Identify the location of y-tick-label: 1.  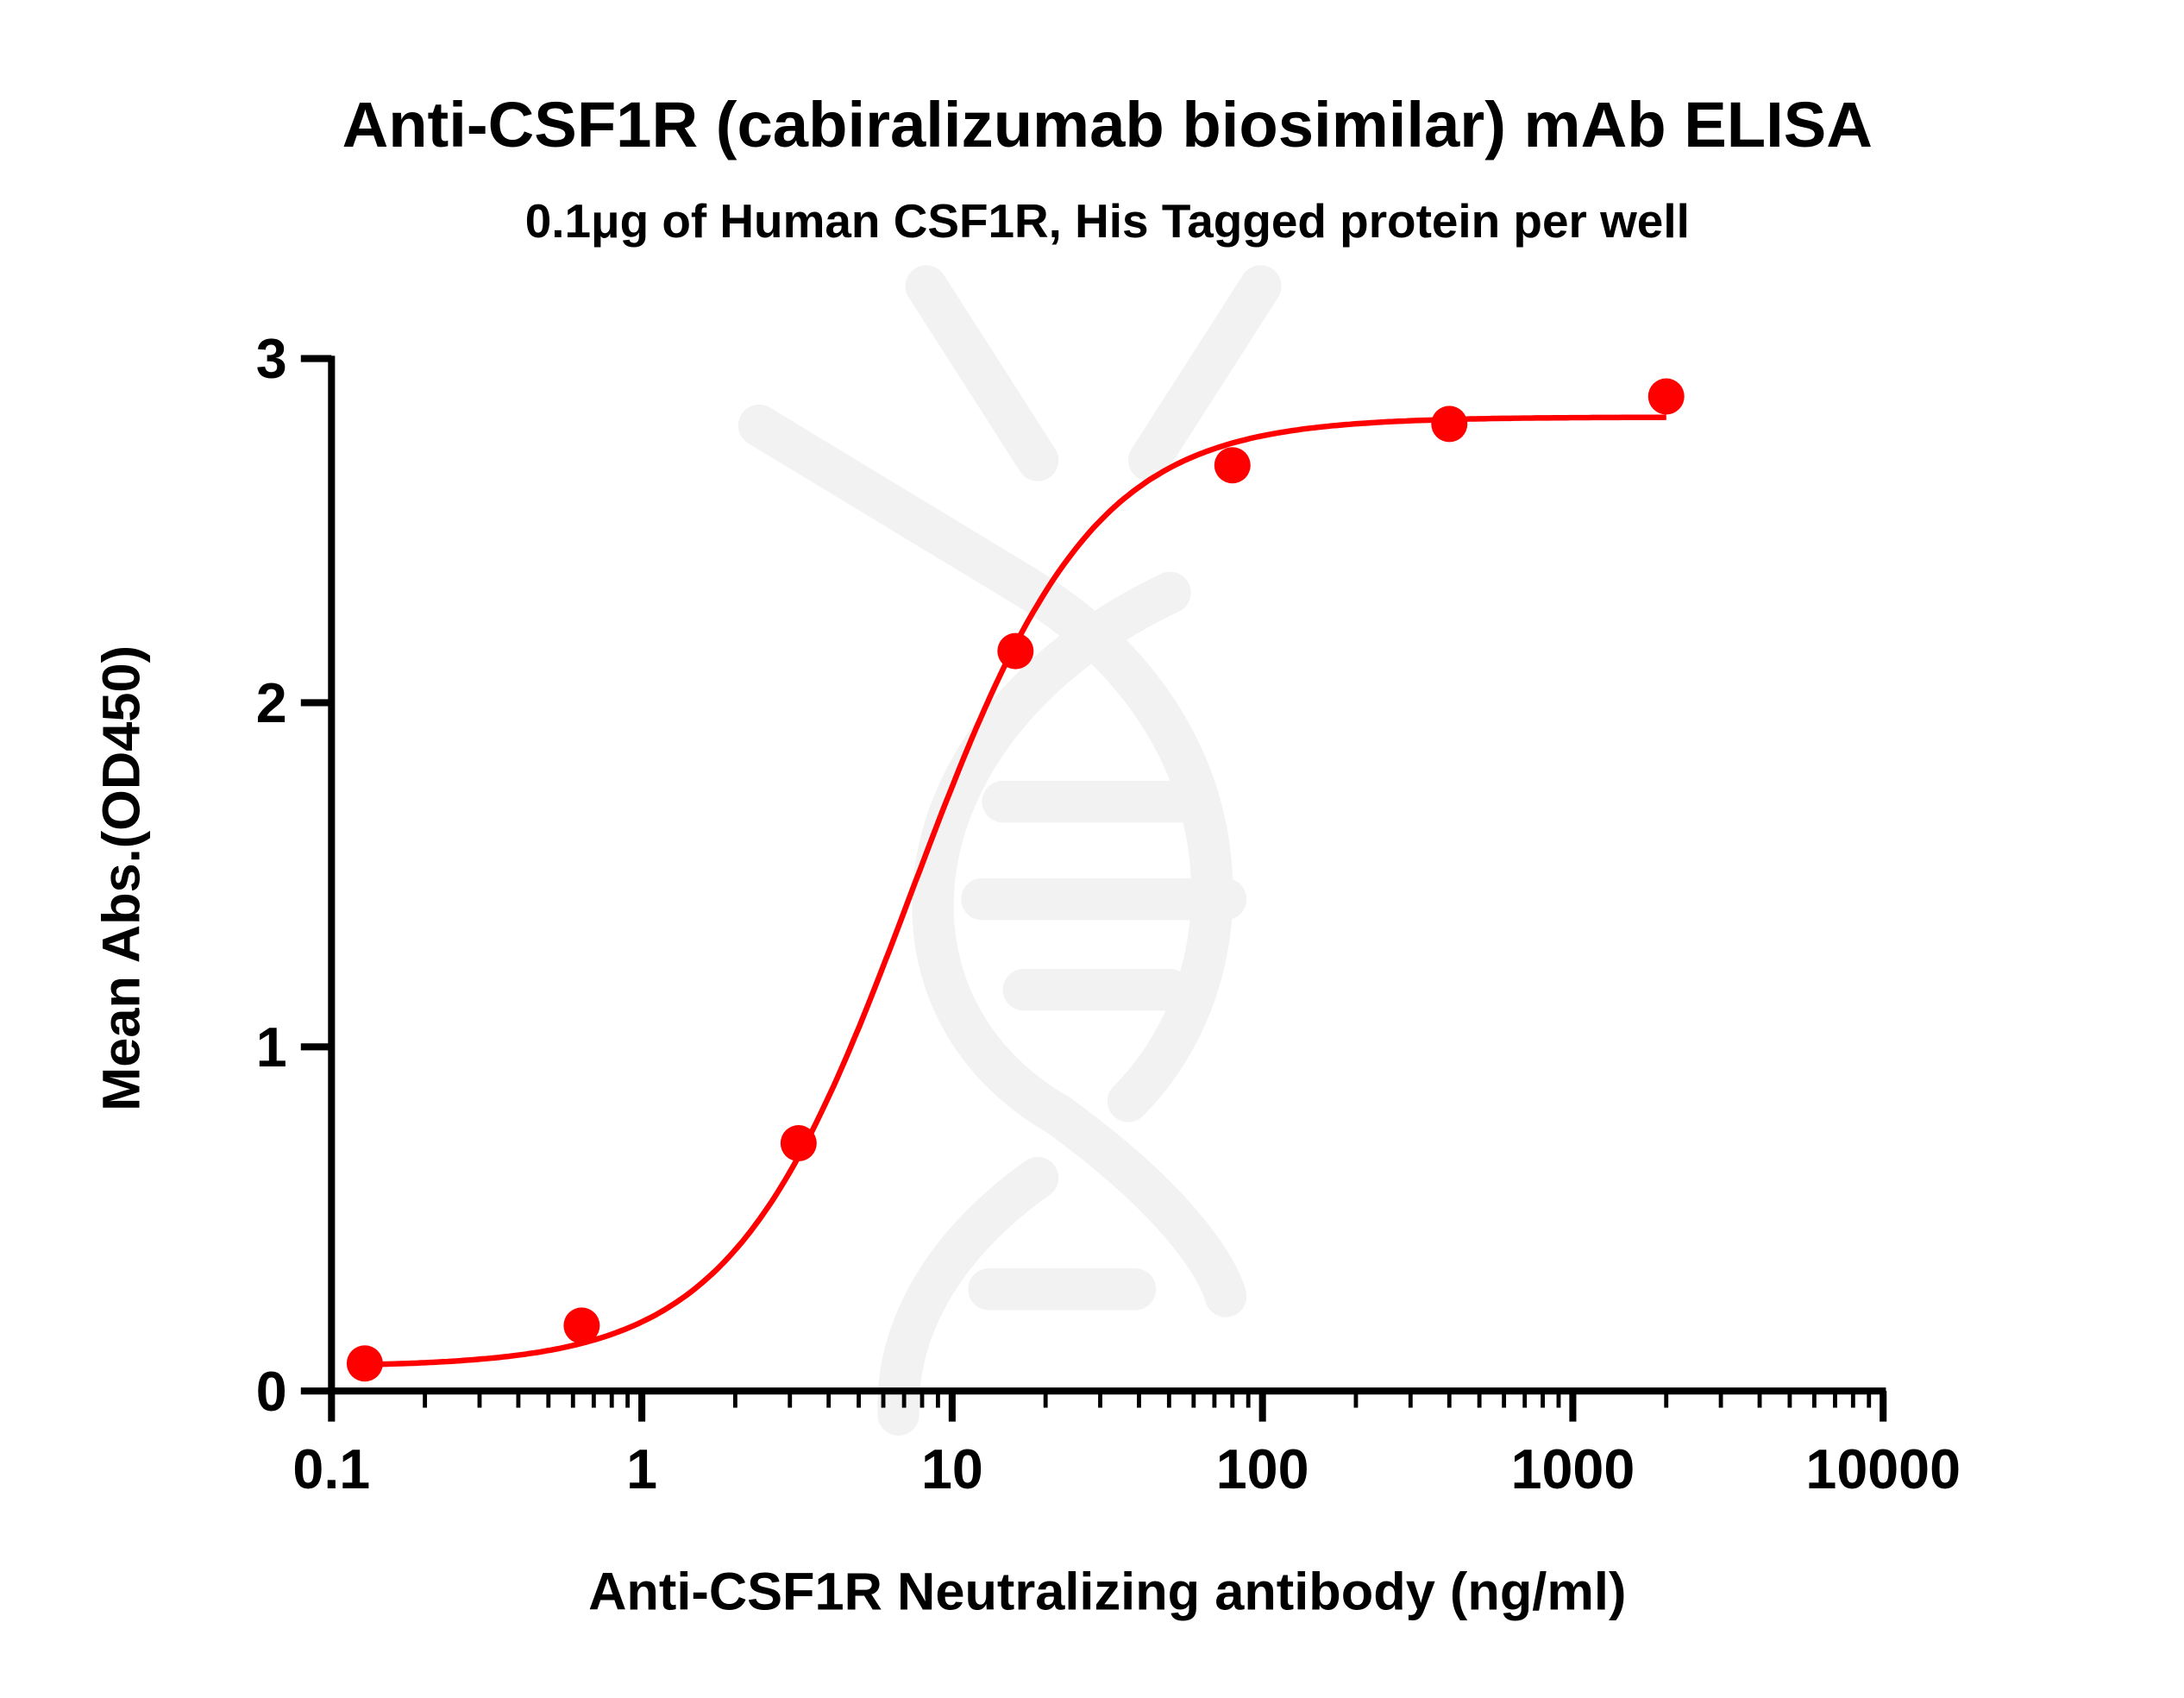
(271, 1047).